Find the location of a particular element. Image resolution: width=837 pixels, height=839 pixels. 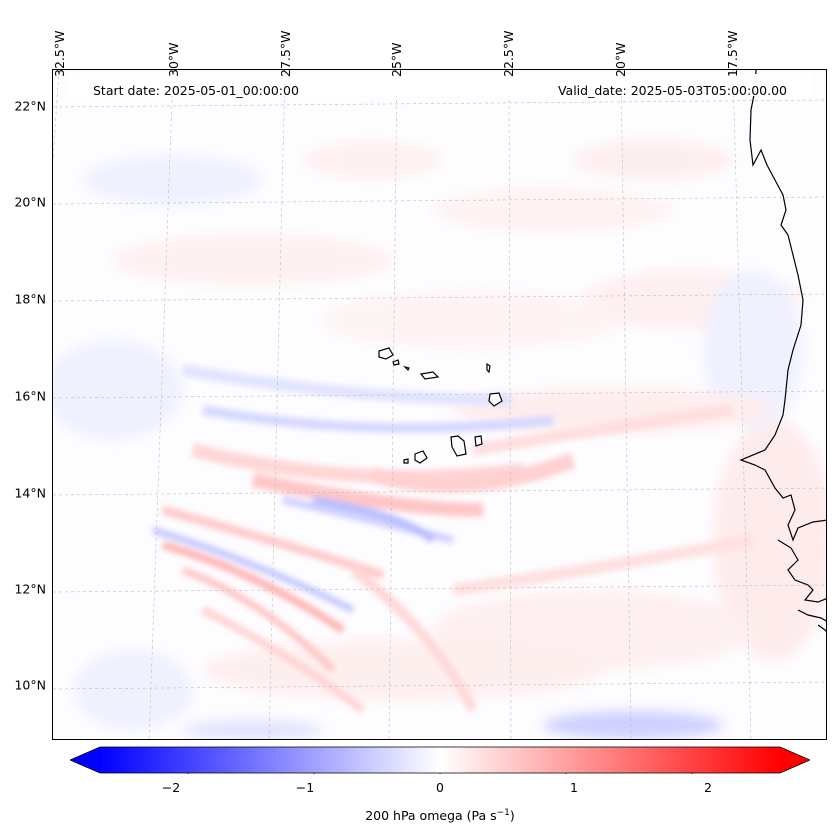

colorbar-title-exponent: −1 is located at coordinates (503, 813).